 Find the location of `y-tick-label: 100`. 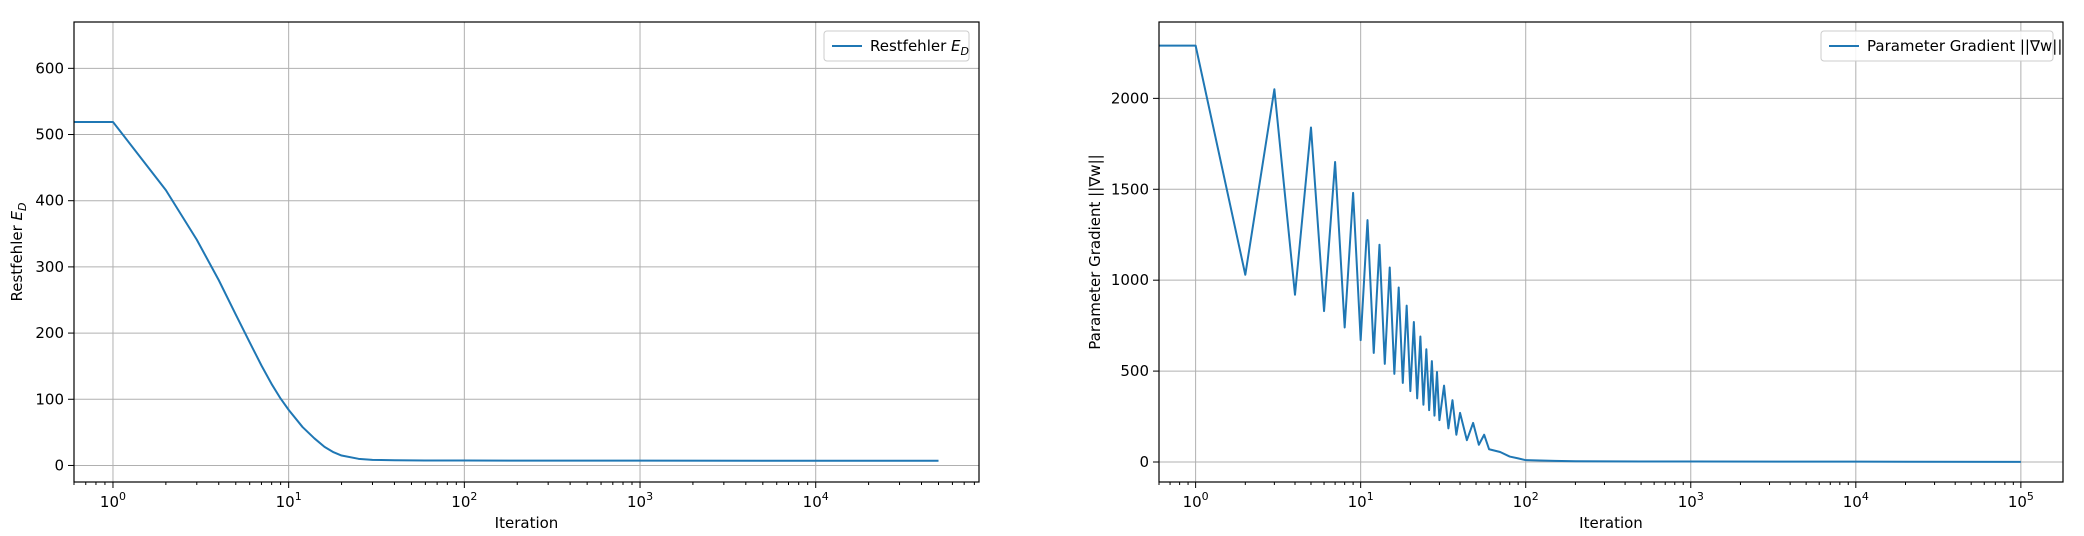

y-tick-label: 100 is located at coordinates (49, 399).